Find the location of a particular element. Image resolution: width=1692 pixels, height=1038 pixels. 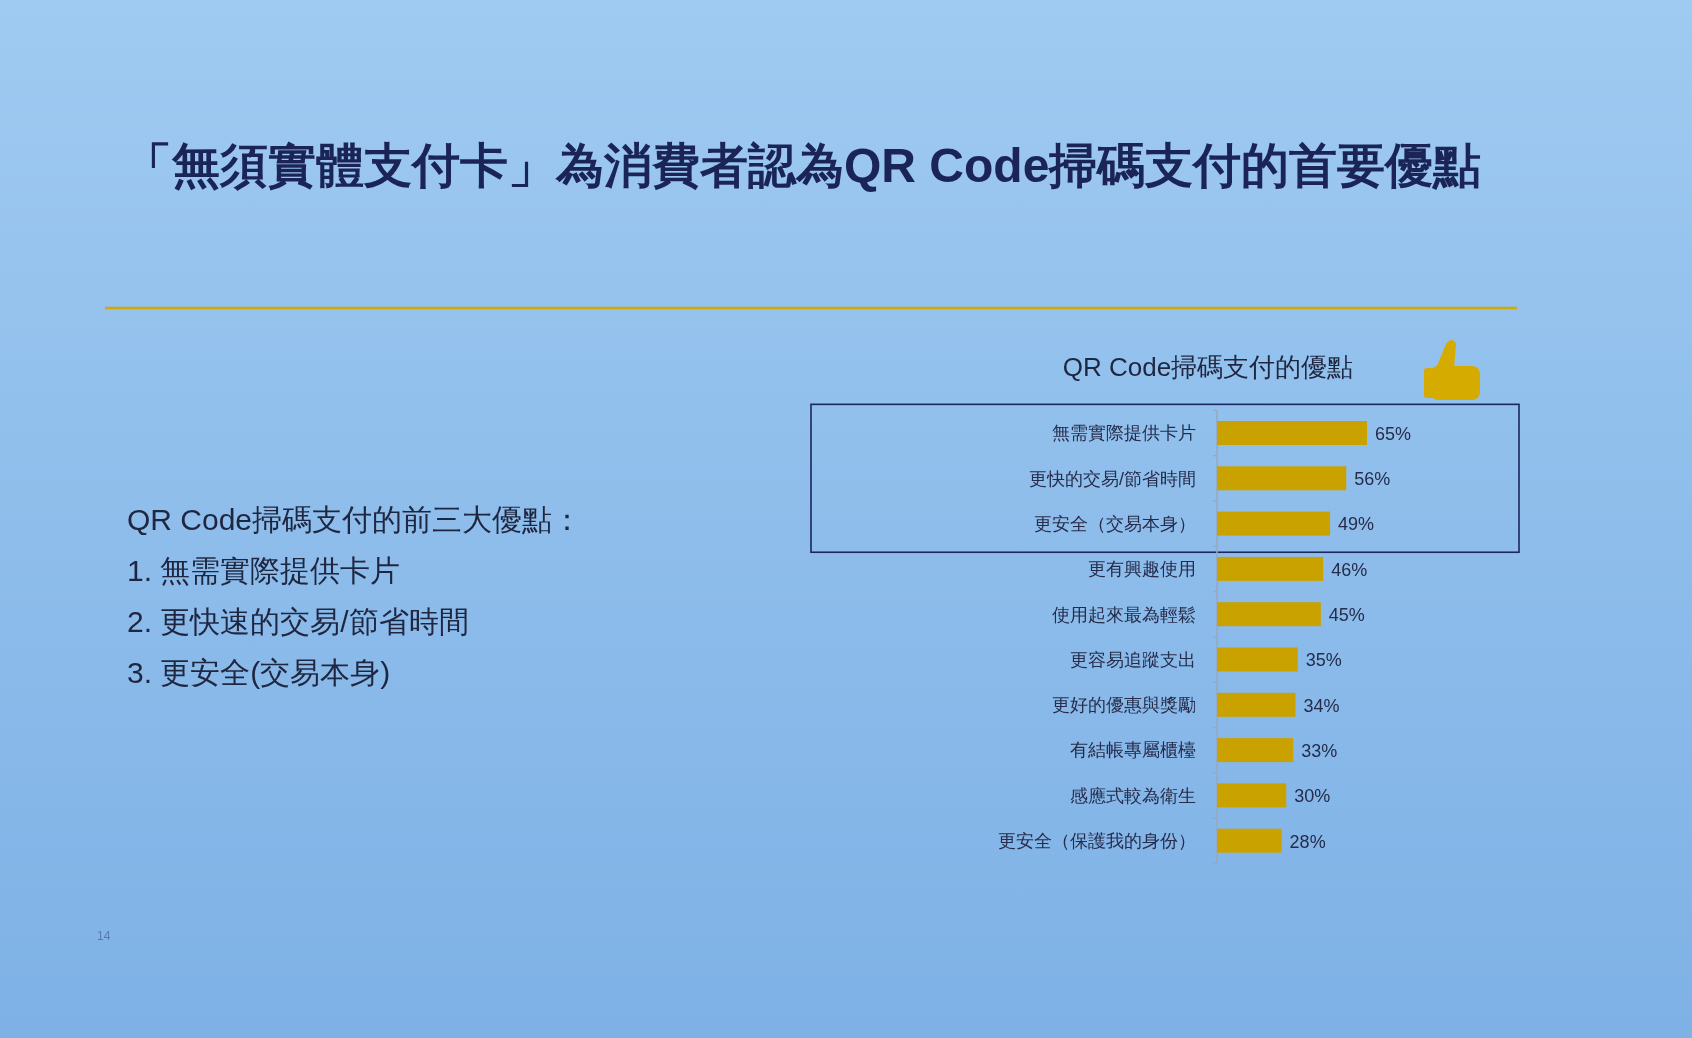

category-label: 有結帳專屬櫃檯 is located at coordinates (1133, 750).